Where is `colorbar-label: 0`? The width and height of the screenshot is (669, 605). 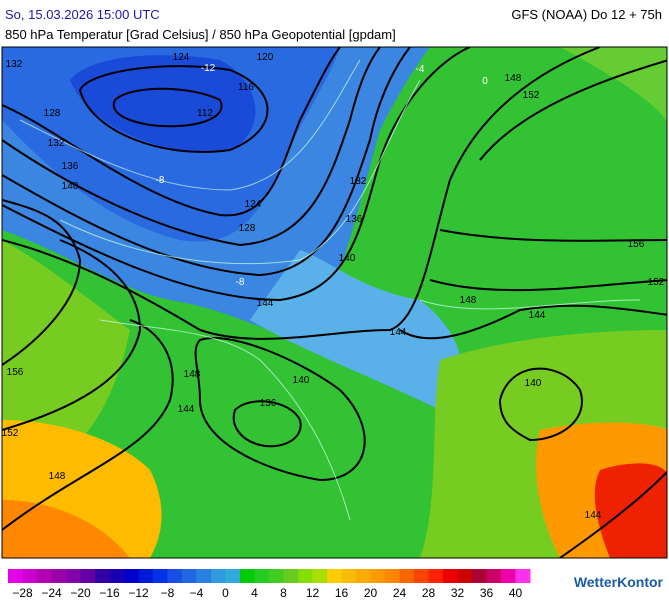
colorbar-label: 0 is located at coordinates (225, 593).